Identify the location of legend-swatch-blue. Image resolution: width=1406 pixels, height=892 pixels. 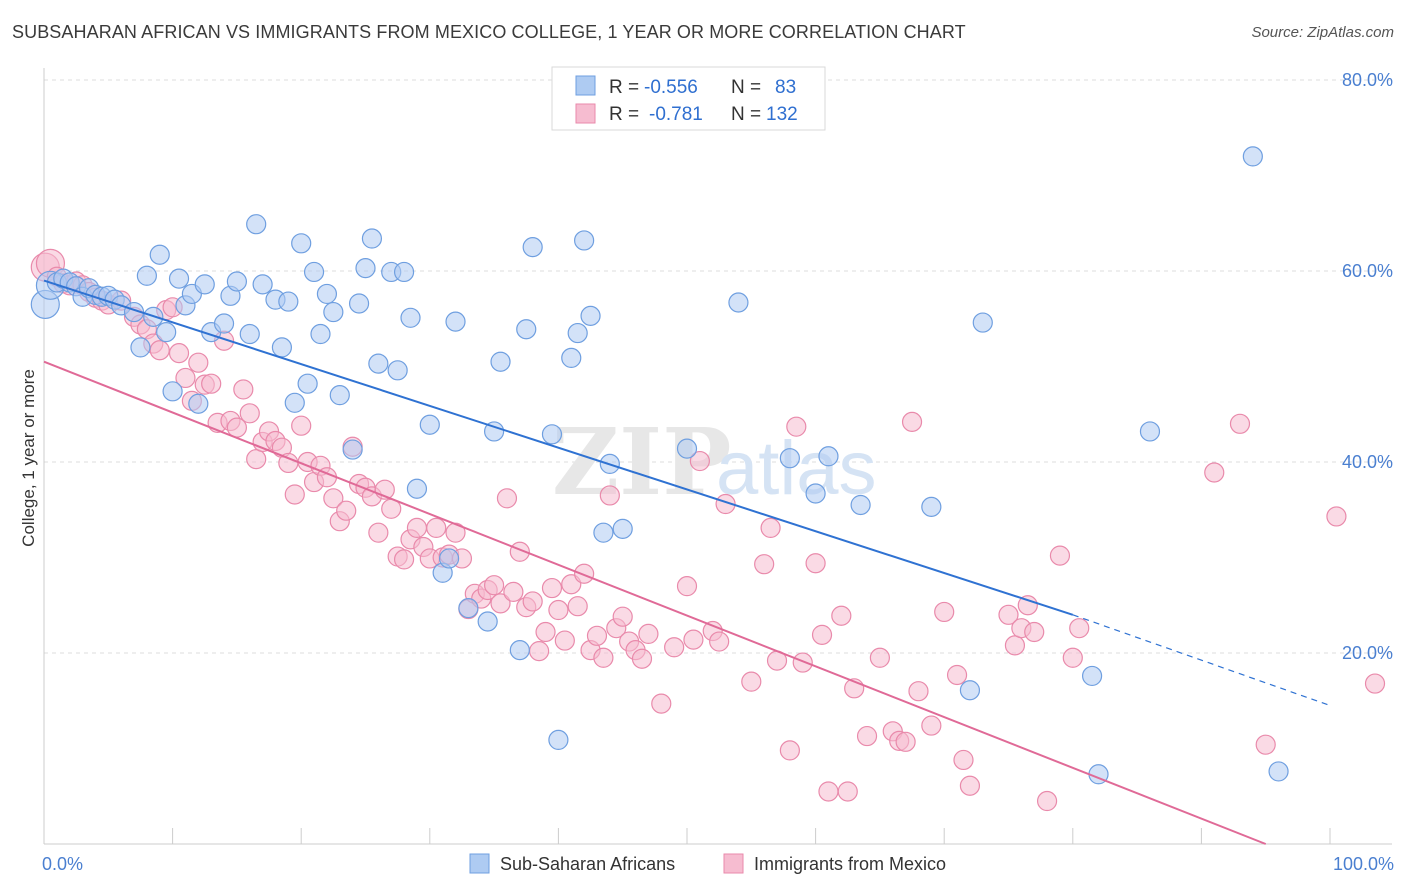
(585, 85).